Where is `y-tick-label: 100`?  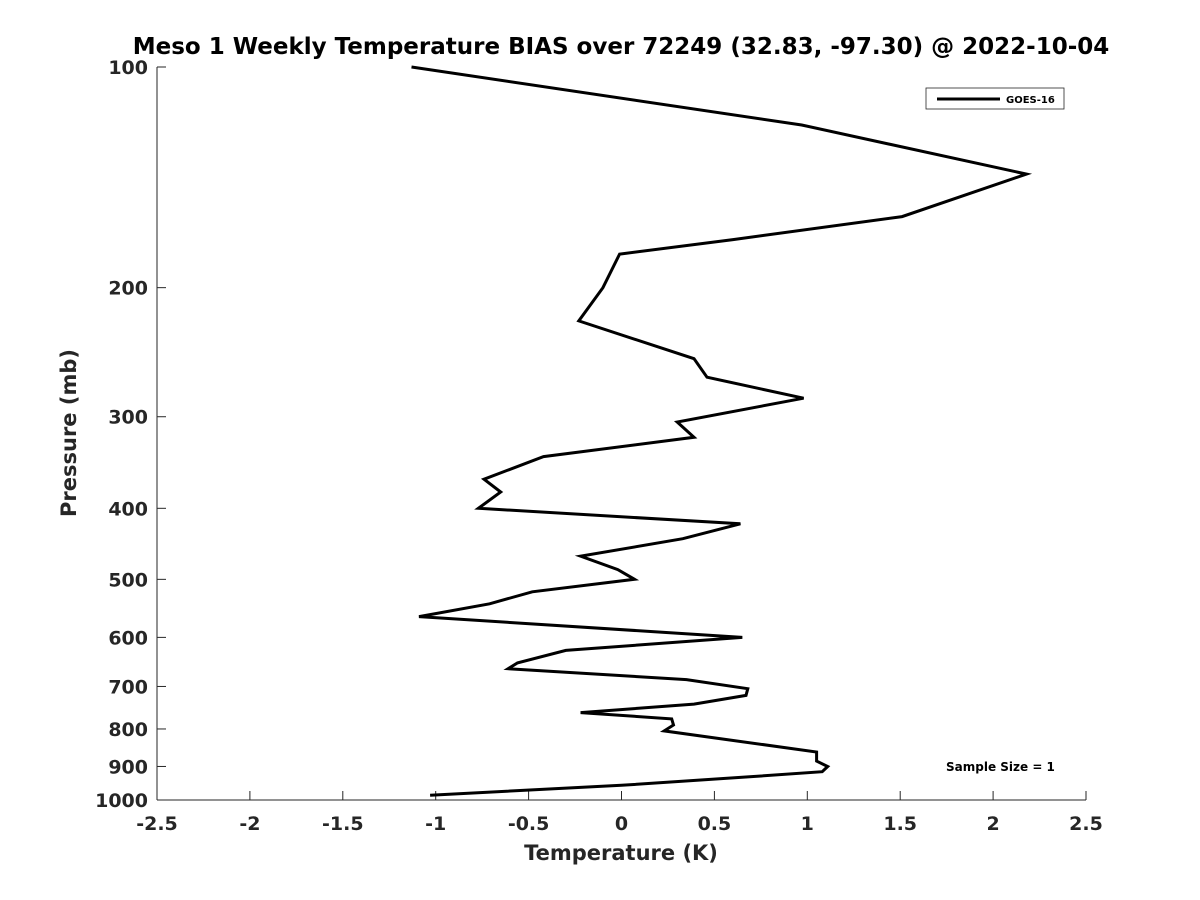
y-tick-label: 100 is located at coordinates (128, 68).